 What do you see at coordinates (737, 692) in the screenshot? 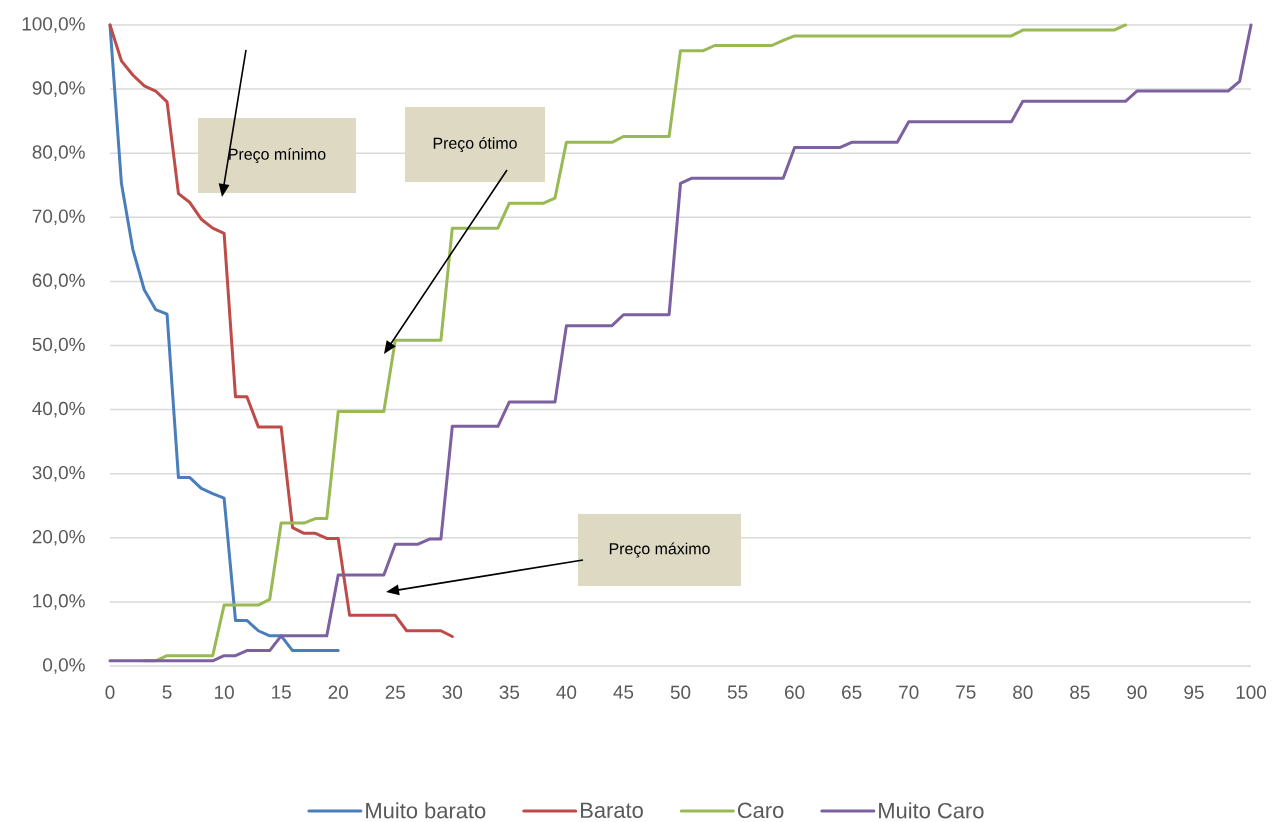
I see `x-tick-label: 55` at bounding box center [737, 692].